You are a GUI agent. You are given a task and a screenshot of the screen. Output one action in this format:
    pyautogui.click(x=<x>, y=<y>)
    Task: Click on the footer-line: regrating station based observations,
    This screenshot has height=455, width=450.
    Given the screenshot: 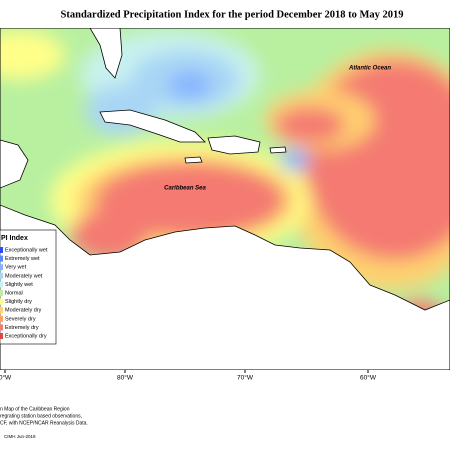 What is the action you would take?
    pyautogui.click(x=41, y=416)
    